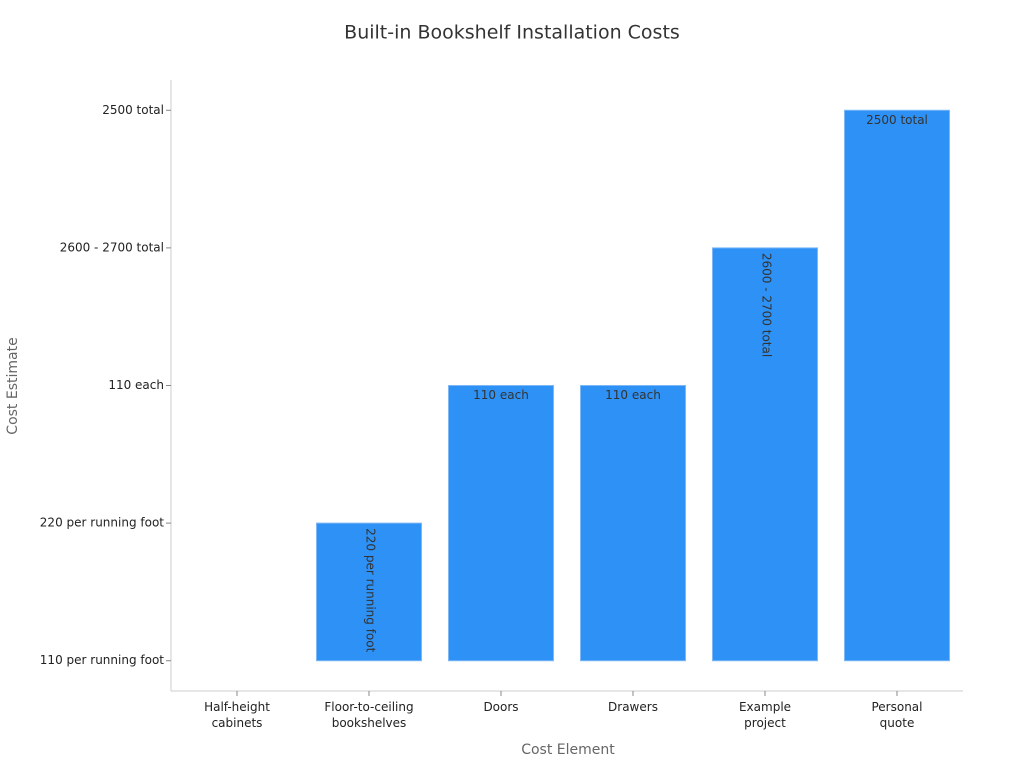  What do you see at coordinates (897, 120) in the screenshot?
I see `value-label: 2500 total` at bounding box center [897, 120].